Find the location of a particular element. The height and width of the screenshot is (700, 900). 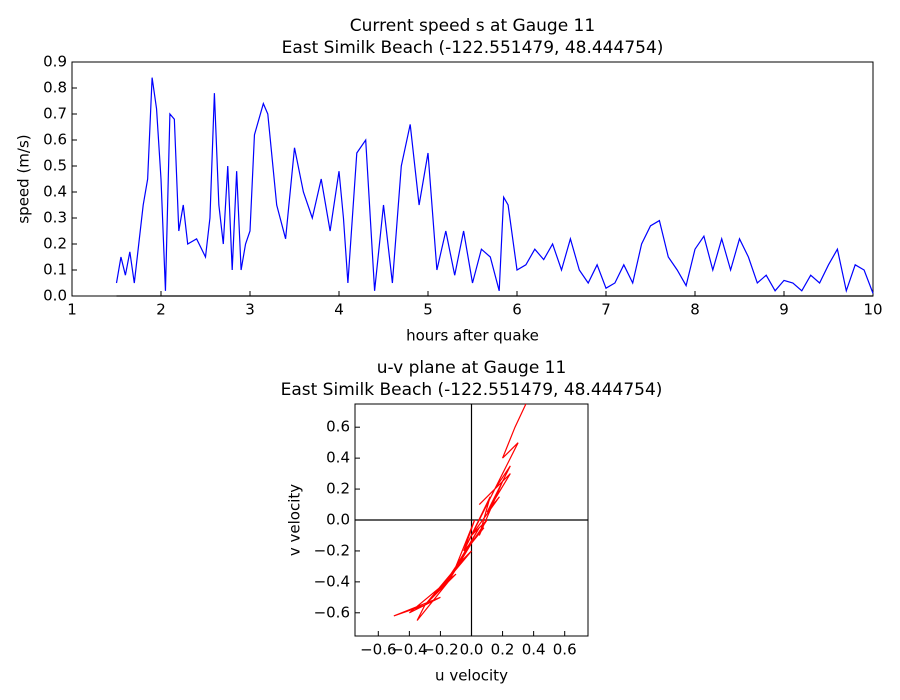

x-tick-label: 0.2 is located at coordinates (503, 650).